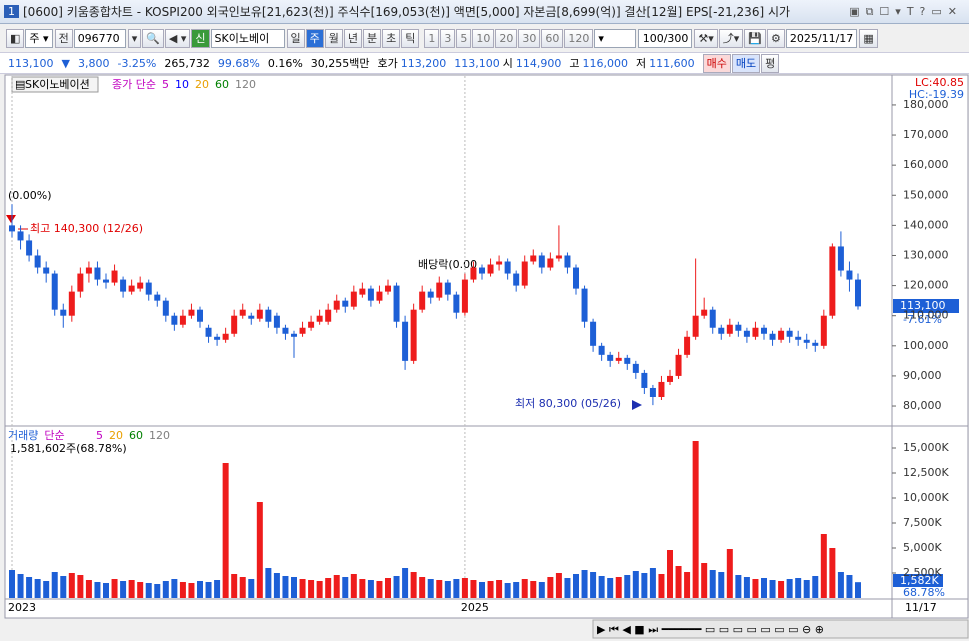 Image resolution: width=969 pixels, height=641 pixels. I want to click on interval-select: ▾, so click(615, 38).